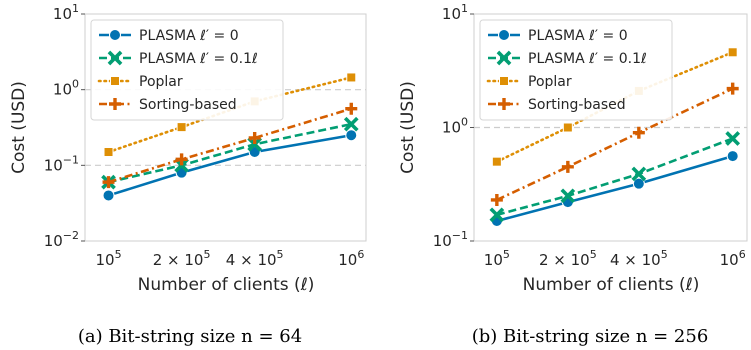 The width and height of the screenshot is (751, 350). What do you see at coordinates (226, 285) in the screenshot?
I see `x-axis-label: Number of clients (ℓ)` at bounding box center [226, 285].